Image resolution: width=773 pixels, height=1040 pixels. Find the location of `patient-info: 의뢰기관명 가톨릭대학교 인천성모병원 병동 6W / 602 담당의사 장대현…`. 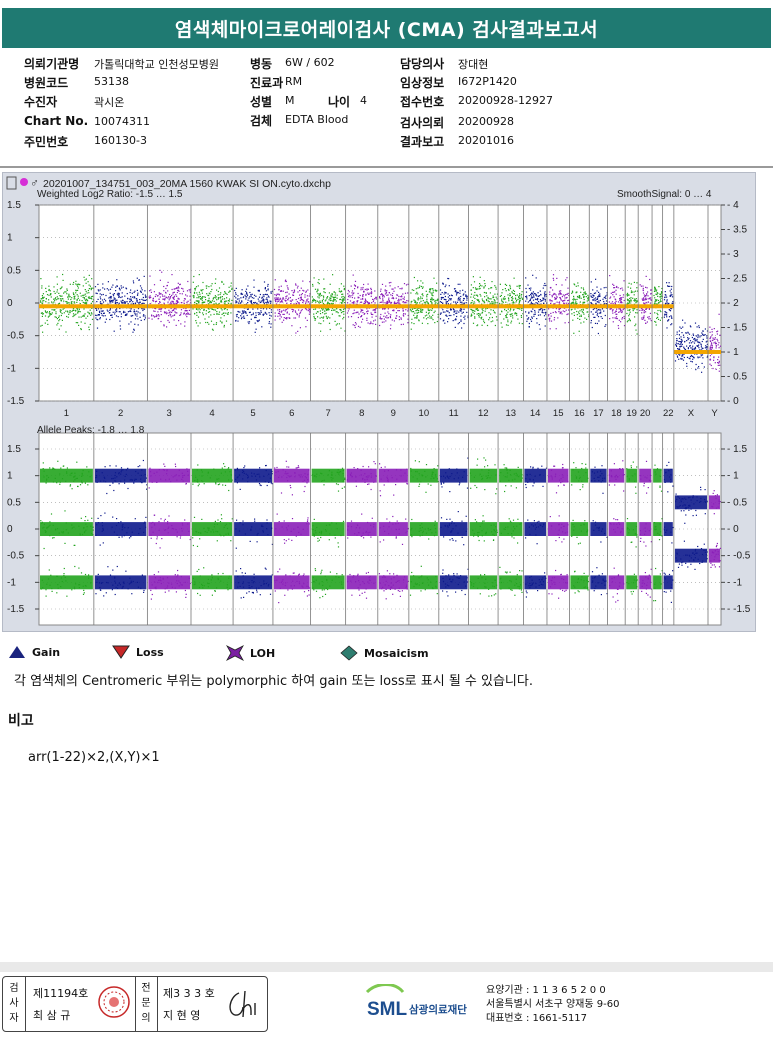

patient-info: 의뢰기관명 가톨릭대학교 인천성모병원 병동 6W / 602 담당의사 장대현… is located at coordinates (386, 105).